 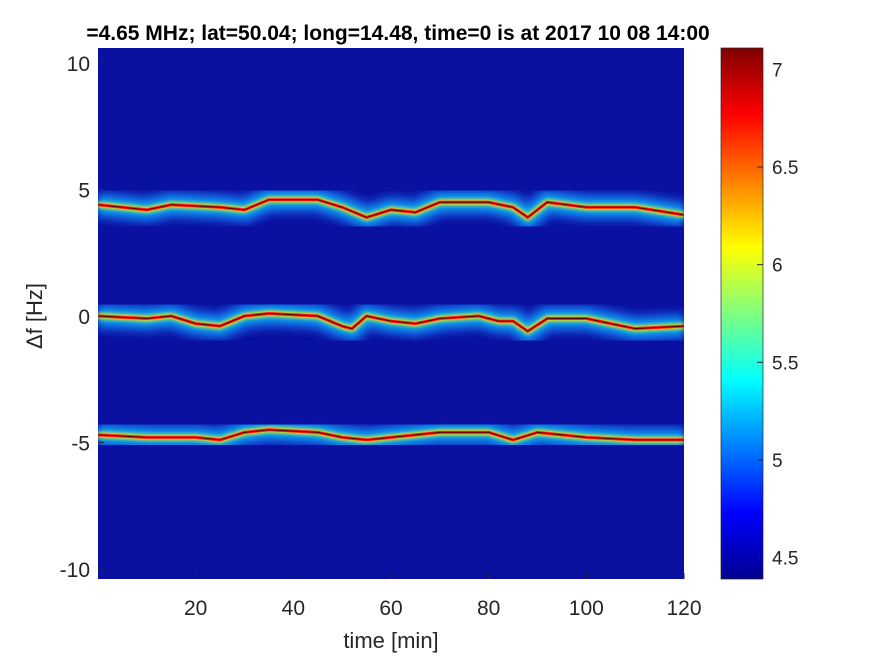 What do you see at coordinates (777, 461) in the screenshot?
I see `colorbar-tick-label: 5` at bounding box center [777, 461].